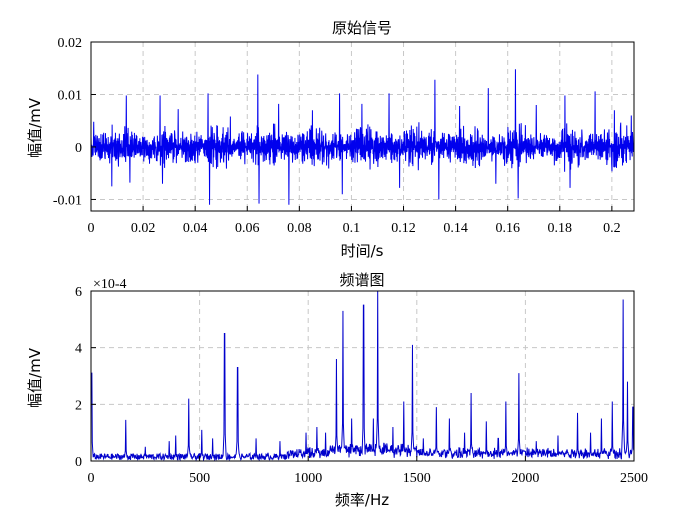 The height and width of the screenshot is (525, 700). I want to click on spectrum-chart-title: 频谱图, so click(361, 280).